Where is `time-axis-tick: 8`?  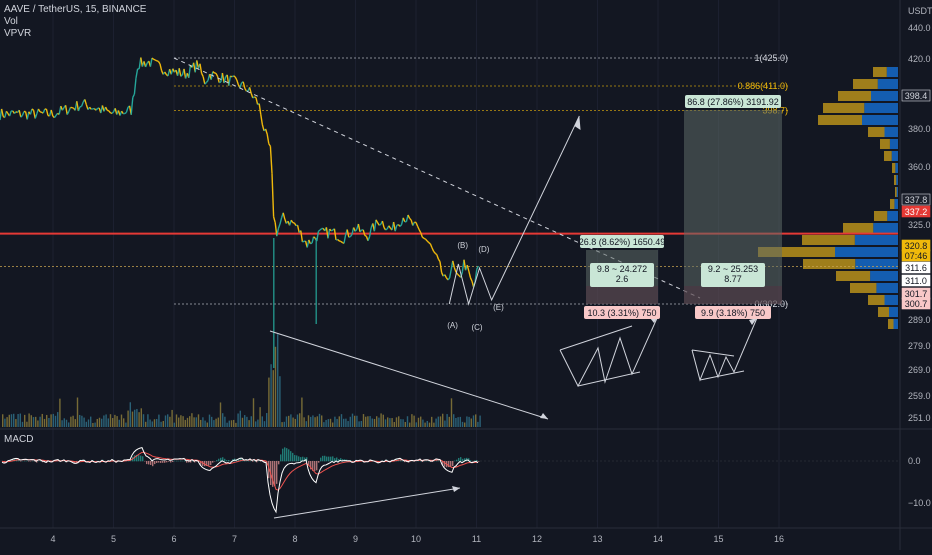
time-axis-tick: 8 is located at coordinates (294, 539).